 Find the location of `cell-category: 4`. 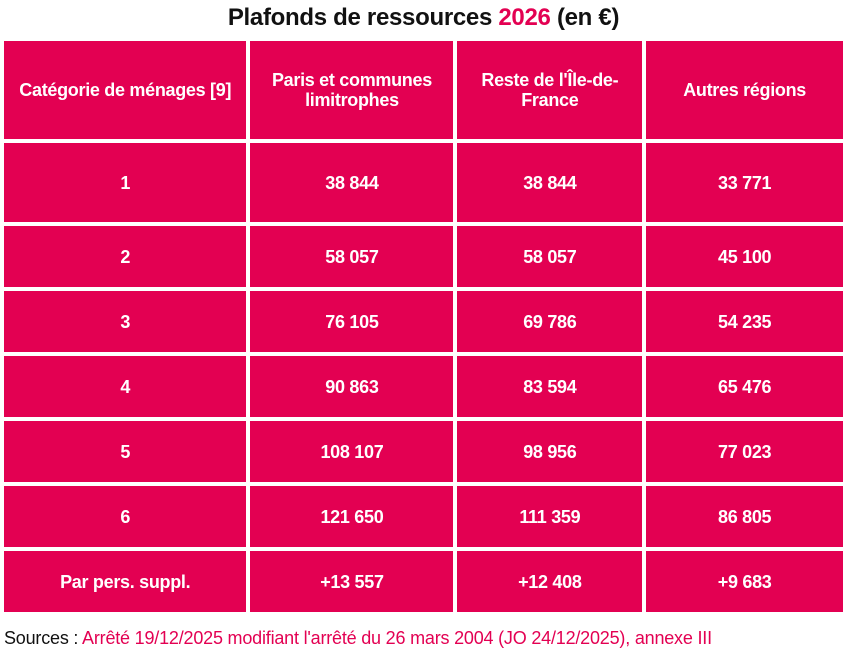

cell-category: 4 is located at coordinates (125, 386).